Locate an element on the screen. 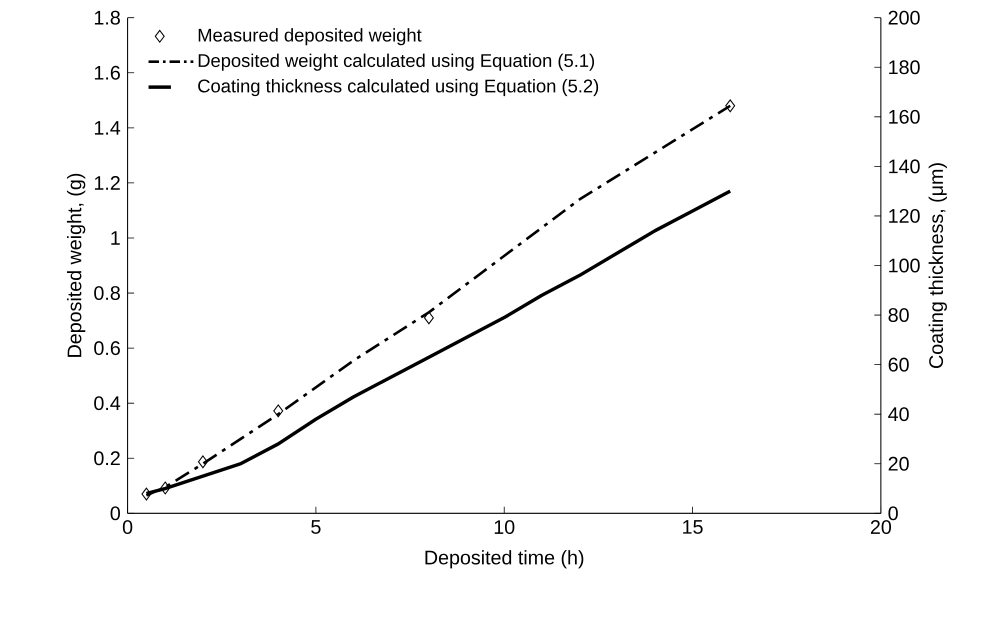 The width and height of the screenshot is (991, 621). y-tick-label: 0.2 is located at coordinates (107, 458).